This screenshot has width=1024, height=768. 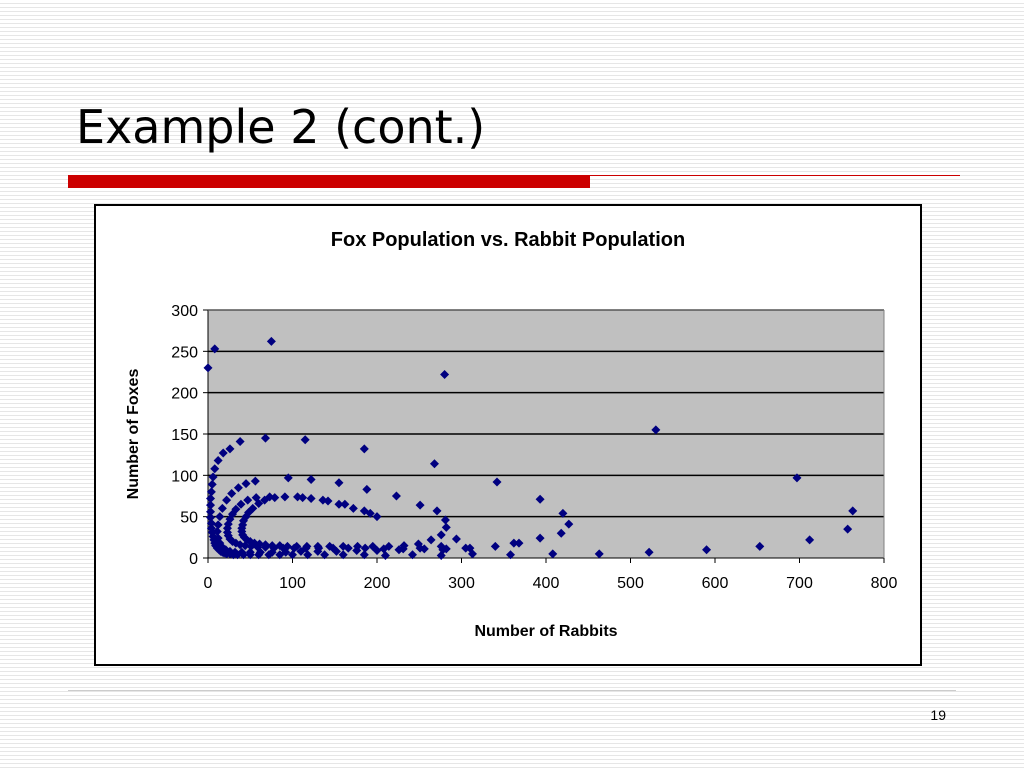 I want to click on y-tick-label: 100, so click(x=184, y=476).